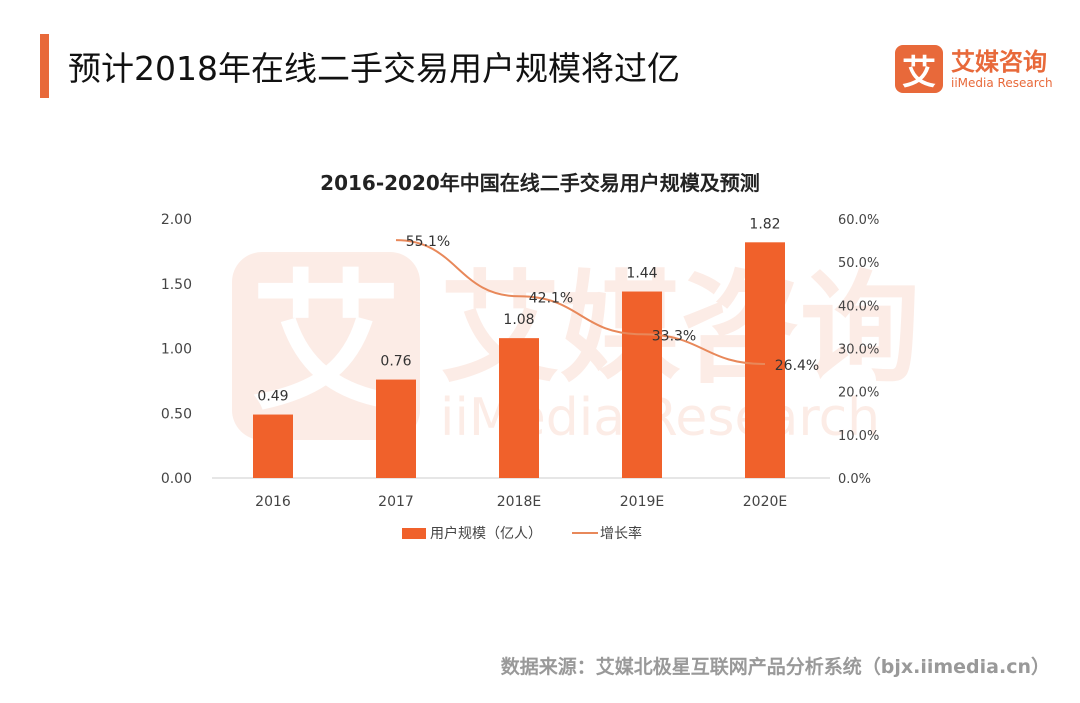  Describe the element at coordinates (486, 533) in the screenshot. I see `legend-label-bar: 用户规模（亿人）` at that location.